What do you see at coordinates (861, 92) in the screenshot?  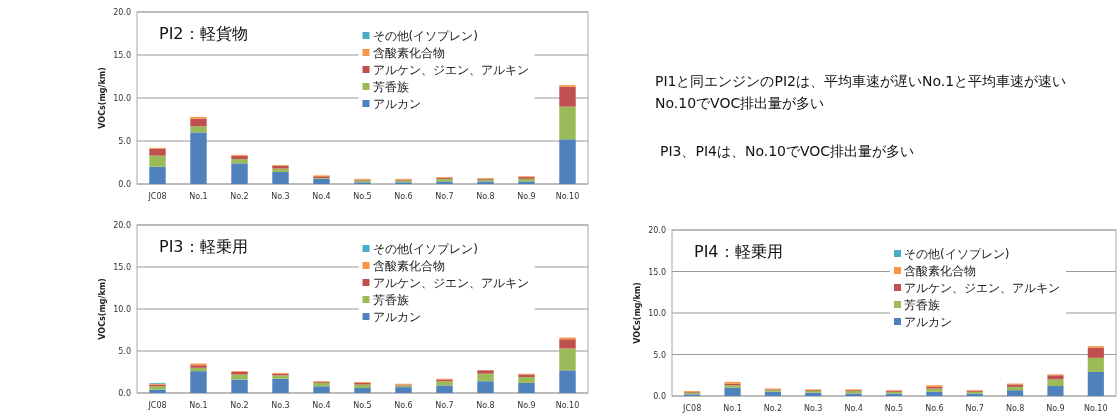 I see `text: PI1と同エンジンのPI2は、平均車速が遅いNo.1と平均車速が速いNo.10でVOC排出量が多い` at bounding box center [861, 92].